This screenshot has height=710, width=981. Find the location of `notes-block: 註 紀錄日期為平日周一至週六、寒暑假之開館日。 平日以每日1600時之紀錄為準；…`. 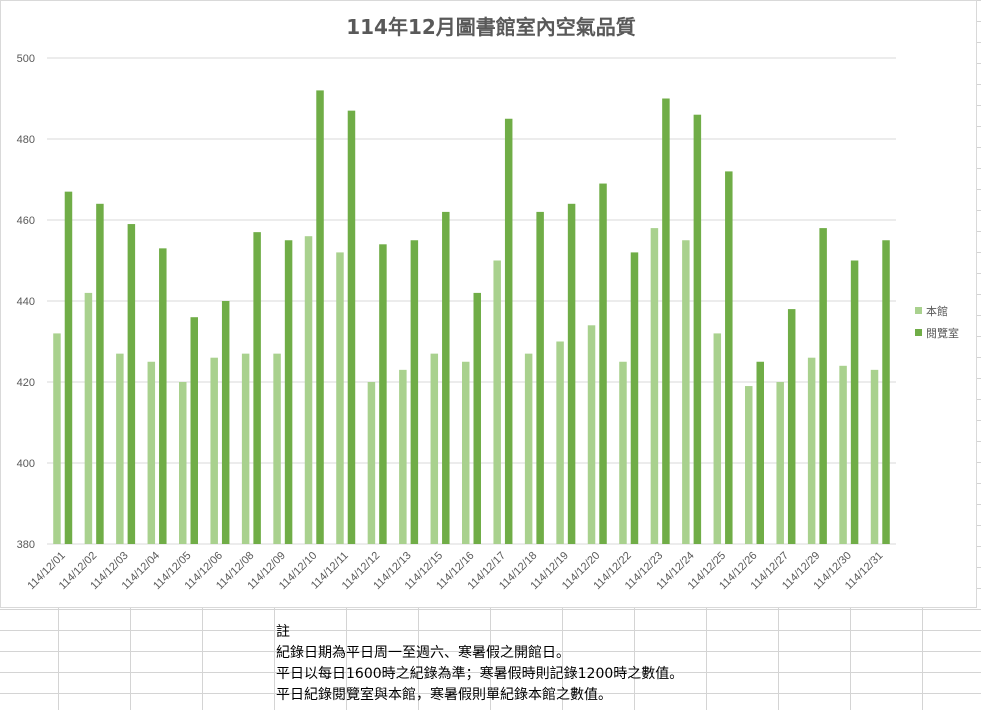

notes-block: 註 紀錄日期為平日周一至週六、寒暑假之開館日。 平日以每日1600時之紀錄為準；… is located at coordinates (479, 664).